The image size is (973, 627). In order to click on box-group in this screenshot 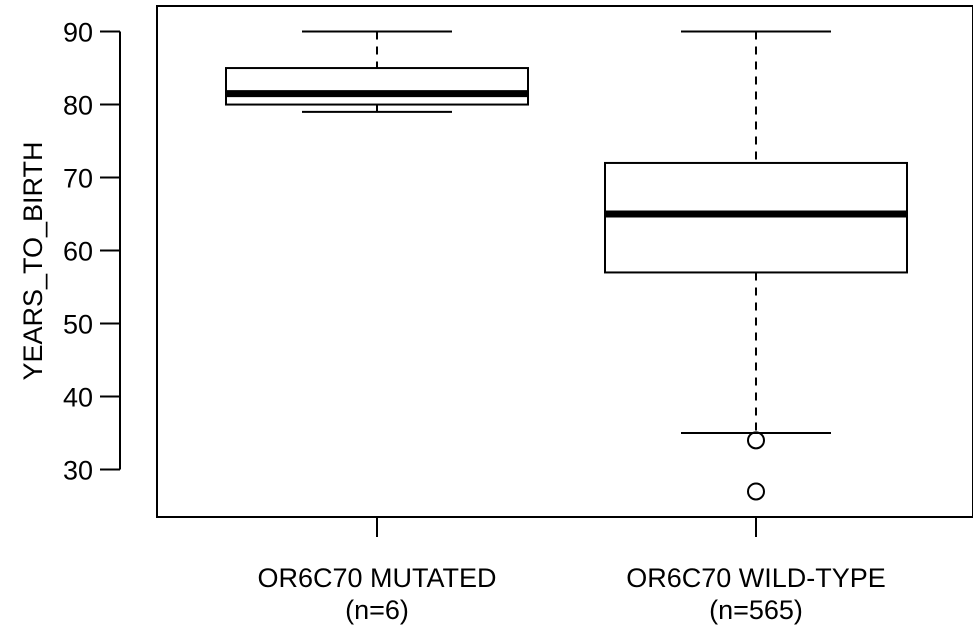, I will do `click(377, 71)`.